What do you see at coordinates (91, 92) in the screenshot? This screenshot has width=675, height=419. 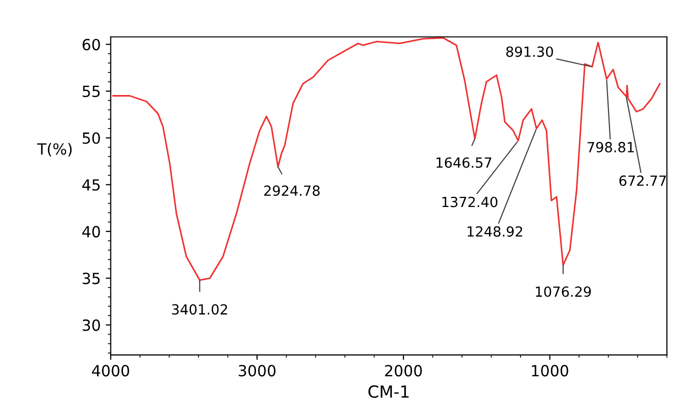 I see `y-tick-label: 55` at bounding box center [91, 92].